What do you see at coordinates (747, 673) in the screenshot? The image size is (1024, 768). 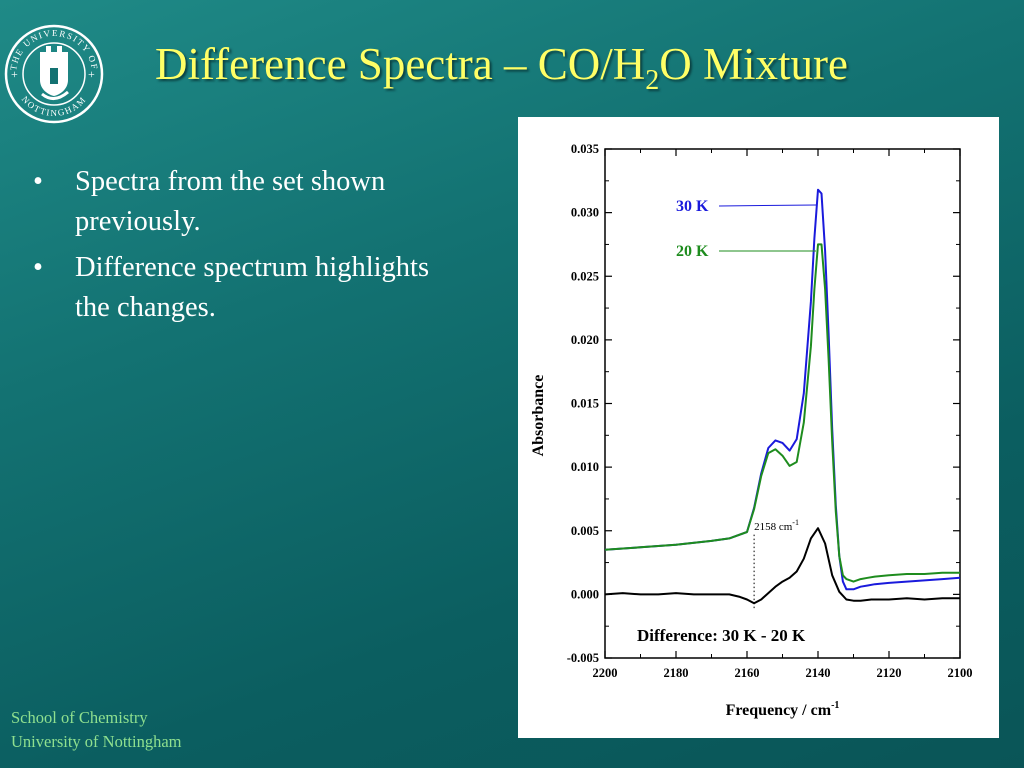 I see `x-tick-label: 2160` at bounding box center [747, 673].